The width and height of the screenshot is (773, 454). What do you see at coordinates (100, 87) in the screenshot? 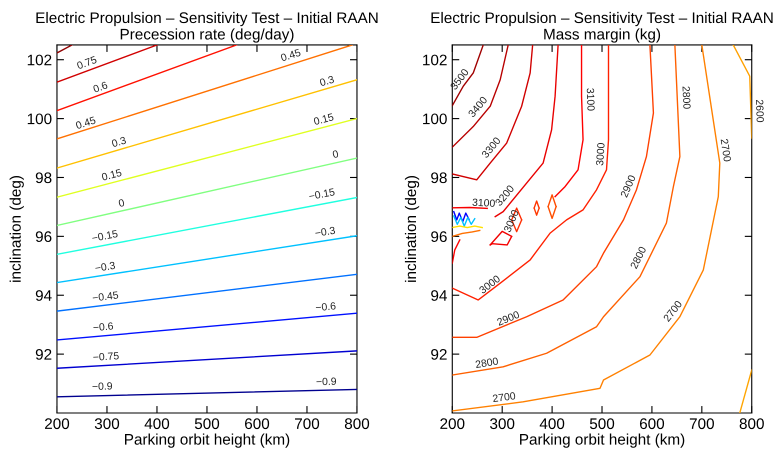
I see `annotation: 0.6` at bounding box center [100, 87].